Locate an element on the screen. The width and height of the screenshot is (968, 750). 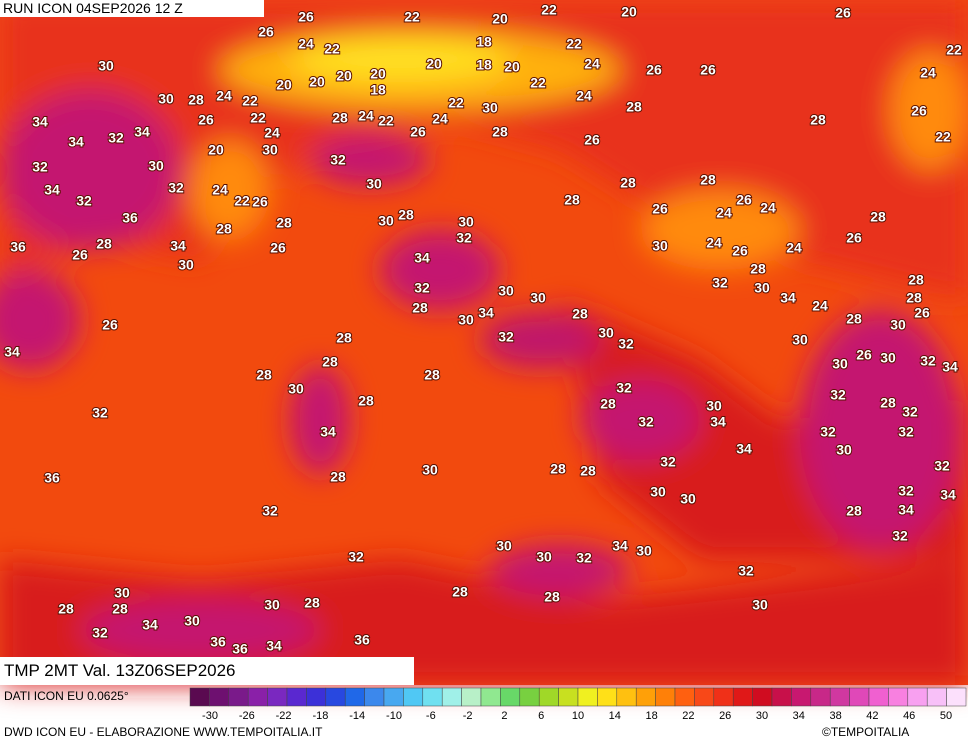
colorbar-tick-label: 22 is located at coordinates (688, 716).